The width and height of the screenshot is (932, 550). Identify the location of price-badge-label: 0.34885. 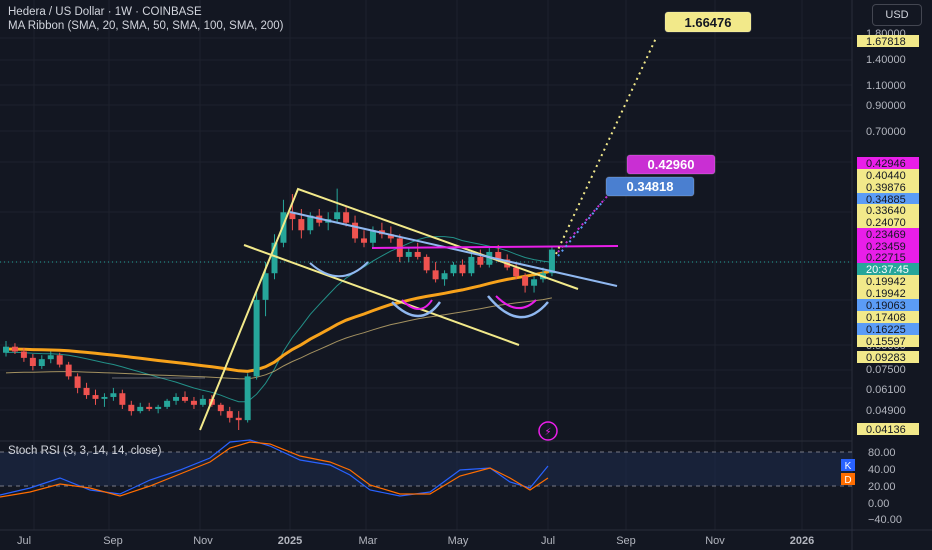
(886, 200).